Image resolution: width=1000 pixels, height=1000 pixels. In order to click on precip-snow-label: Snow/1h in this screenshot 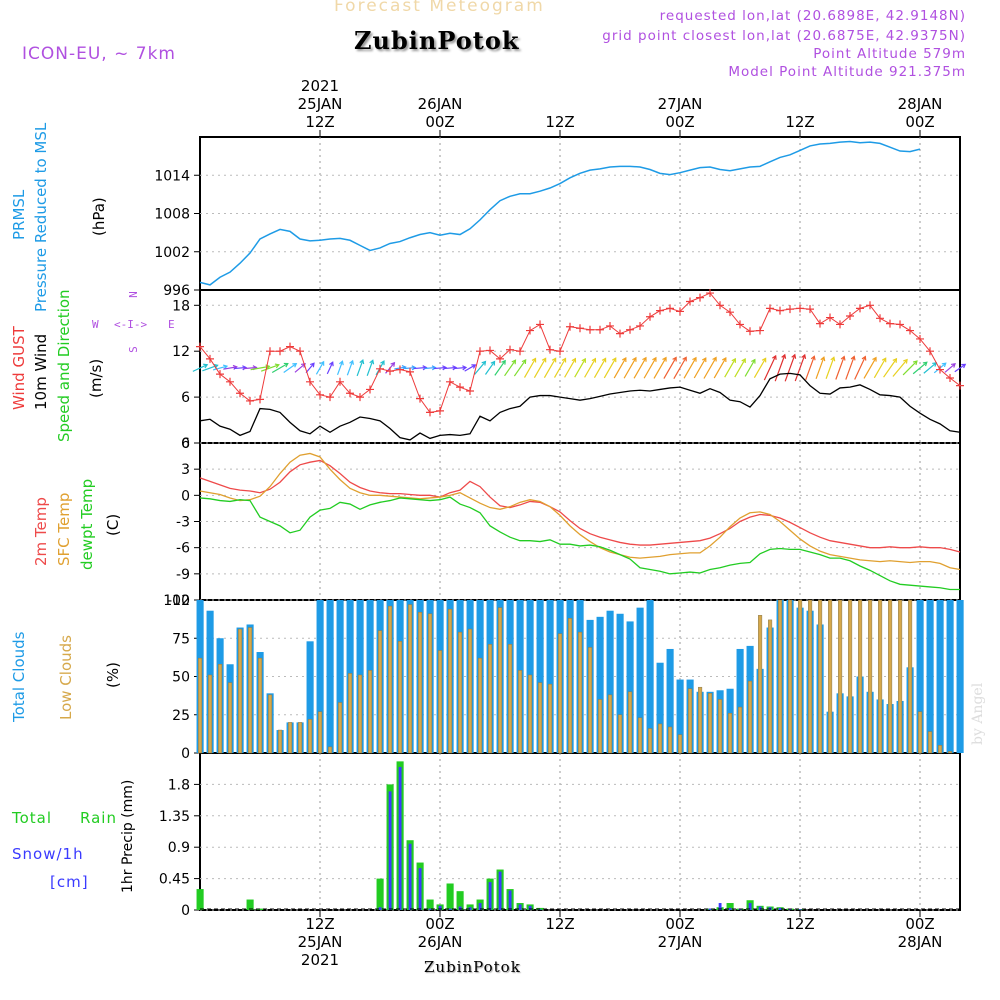, I will do `click(48, 854)`.